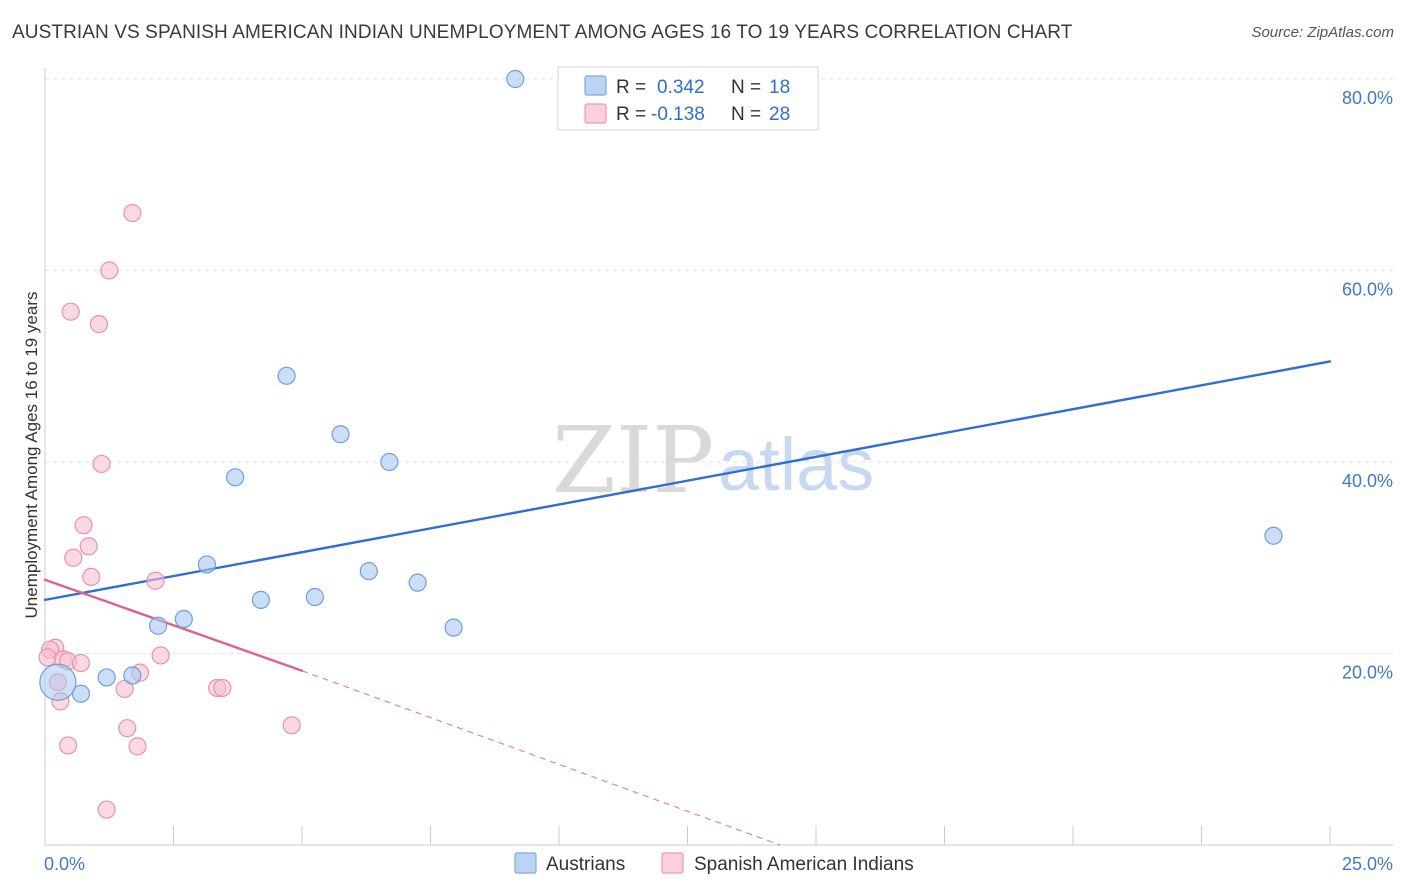 This screenshot has height=892, width=1406. What do you see at coordinates (1367, 481) in the screenshot?
I see `y-tick-label-40: 40.0%` at bounding box center [1367, 481].